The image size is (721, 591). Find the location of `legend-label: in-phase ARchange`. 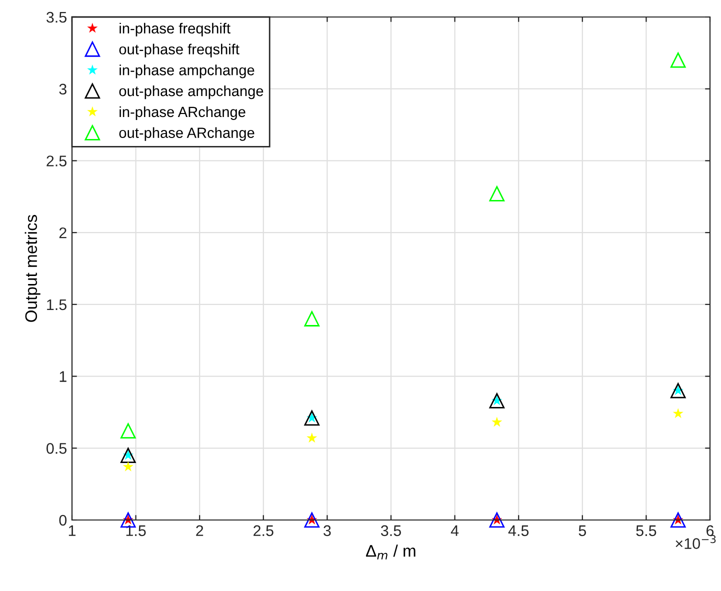

legend-label: in-phase ARchange is located at coordinates (183, 113).